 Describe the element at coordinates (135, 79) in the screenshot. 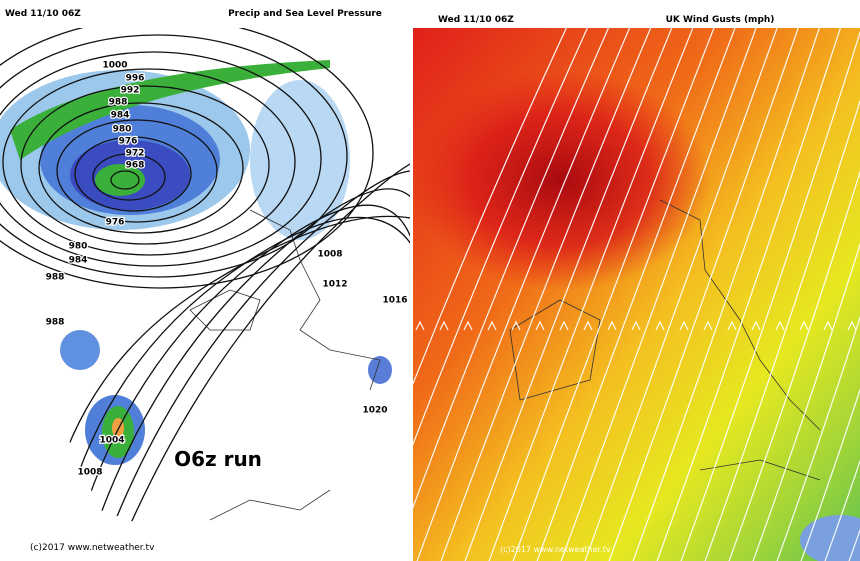

I see `isobar-label: 996` at that location.